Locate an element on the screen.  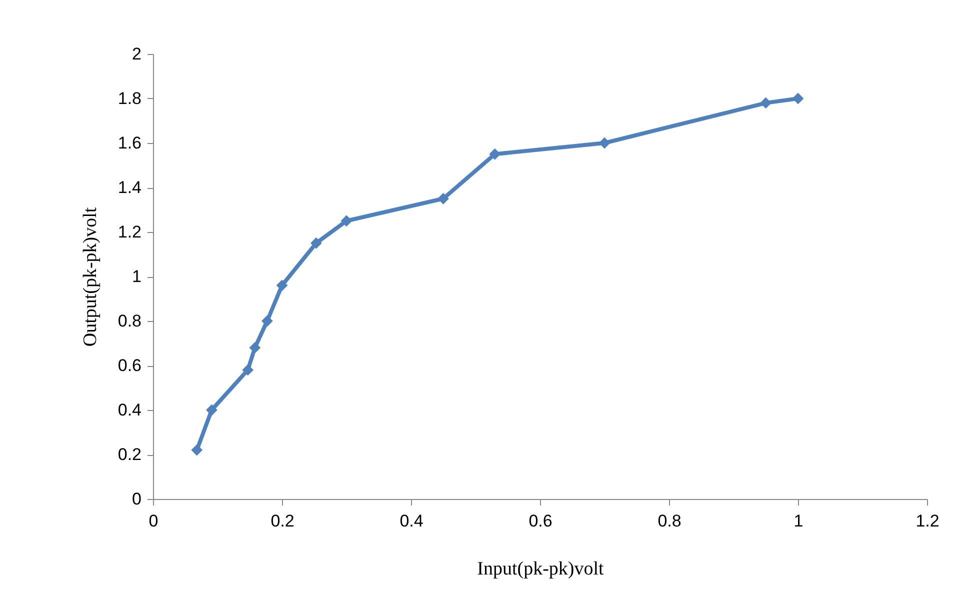
y-tick-label: 0 is located at coordinates (137, 499).